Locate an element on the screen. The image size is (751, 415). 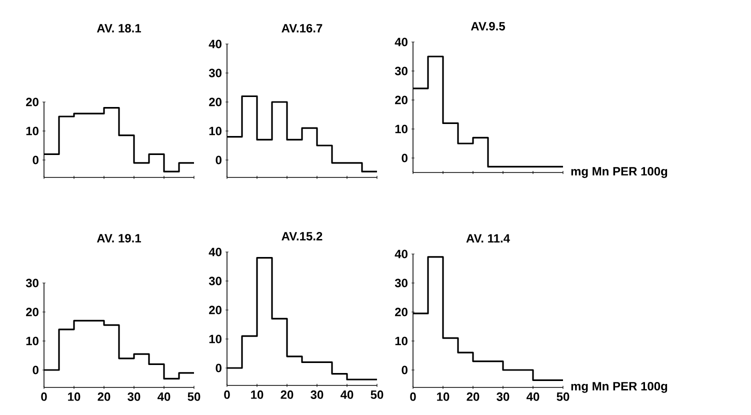
chart-title: AV. 19.1 is located at coordinates (119, 238).